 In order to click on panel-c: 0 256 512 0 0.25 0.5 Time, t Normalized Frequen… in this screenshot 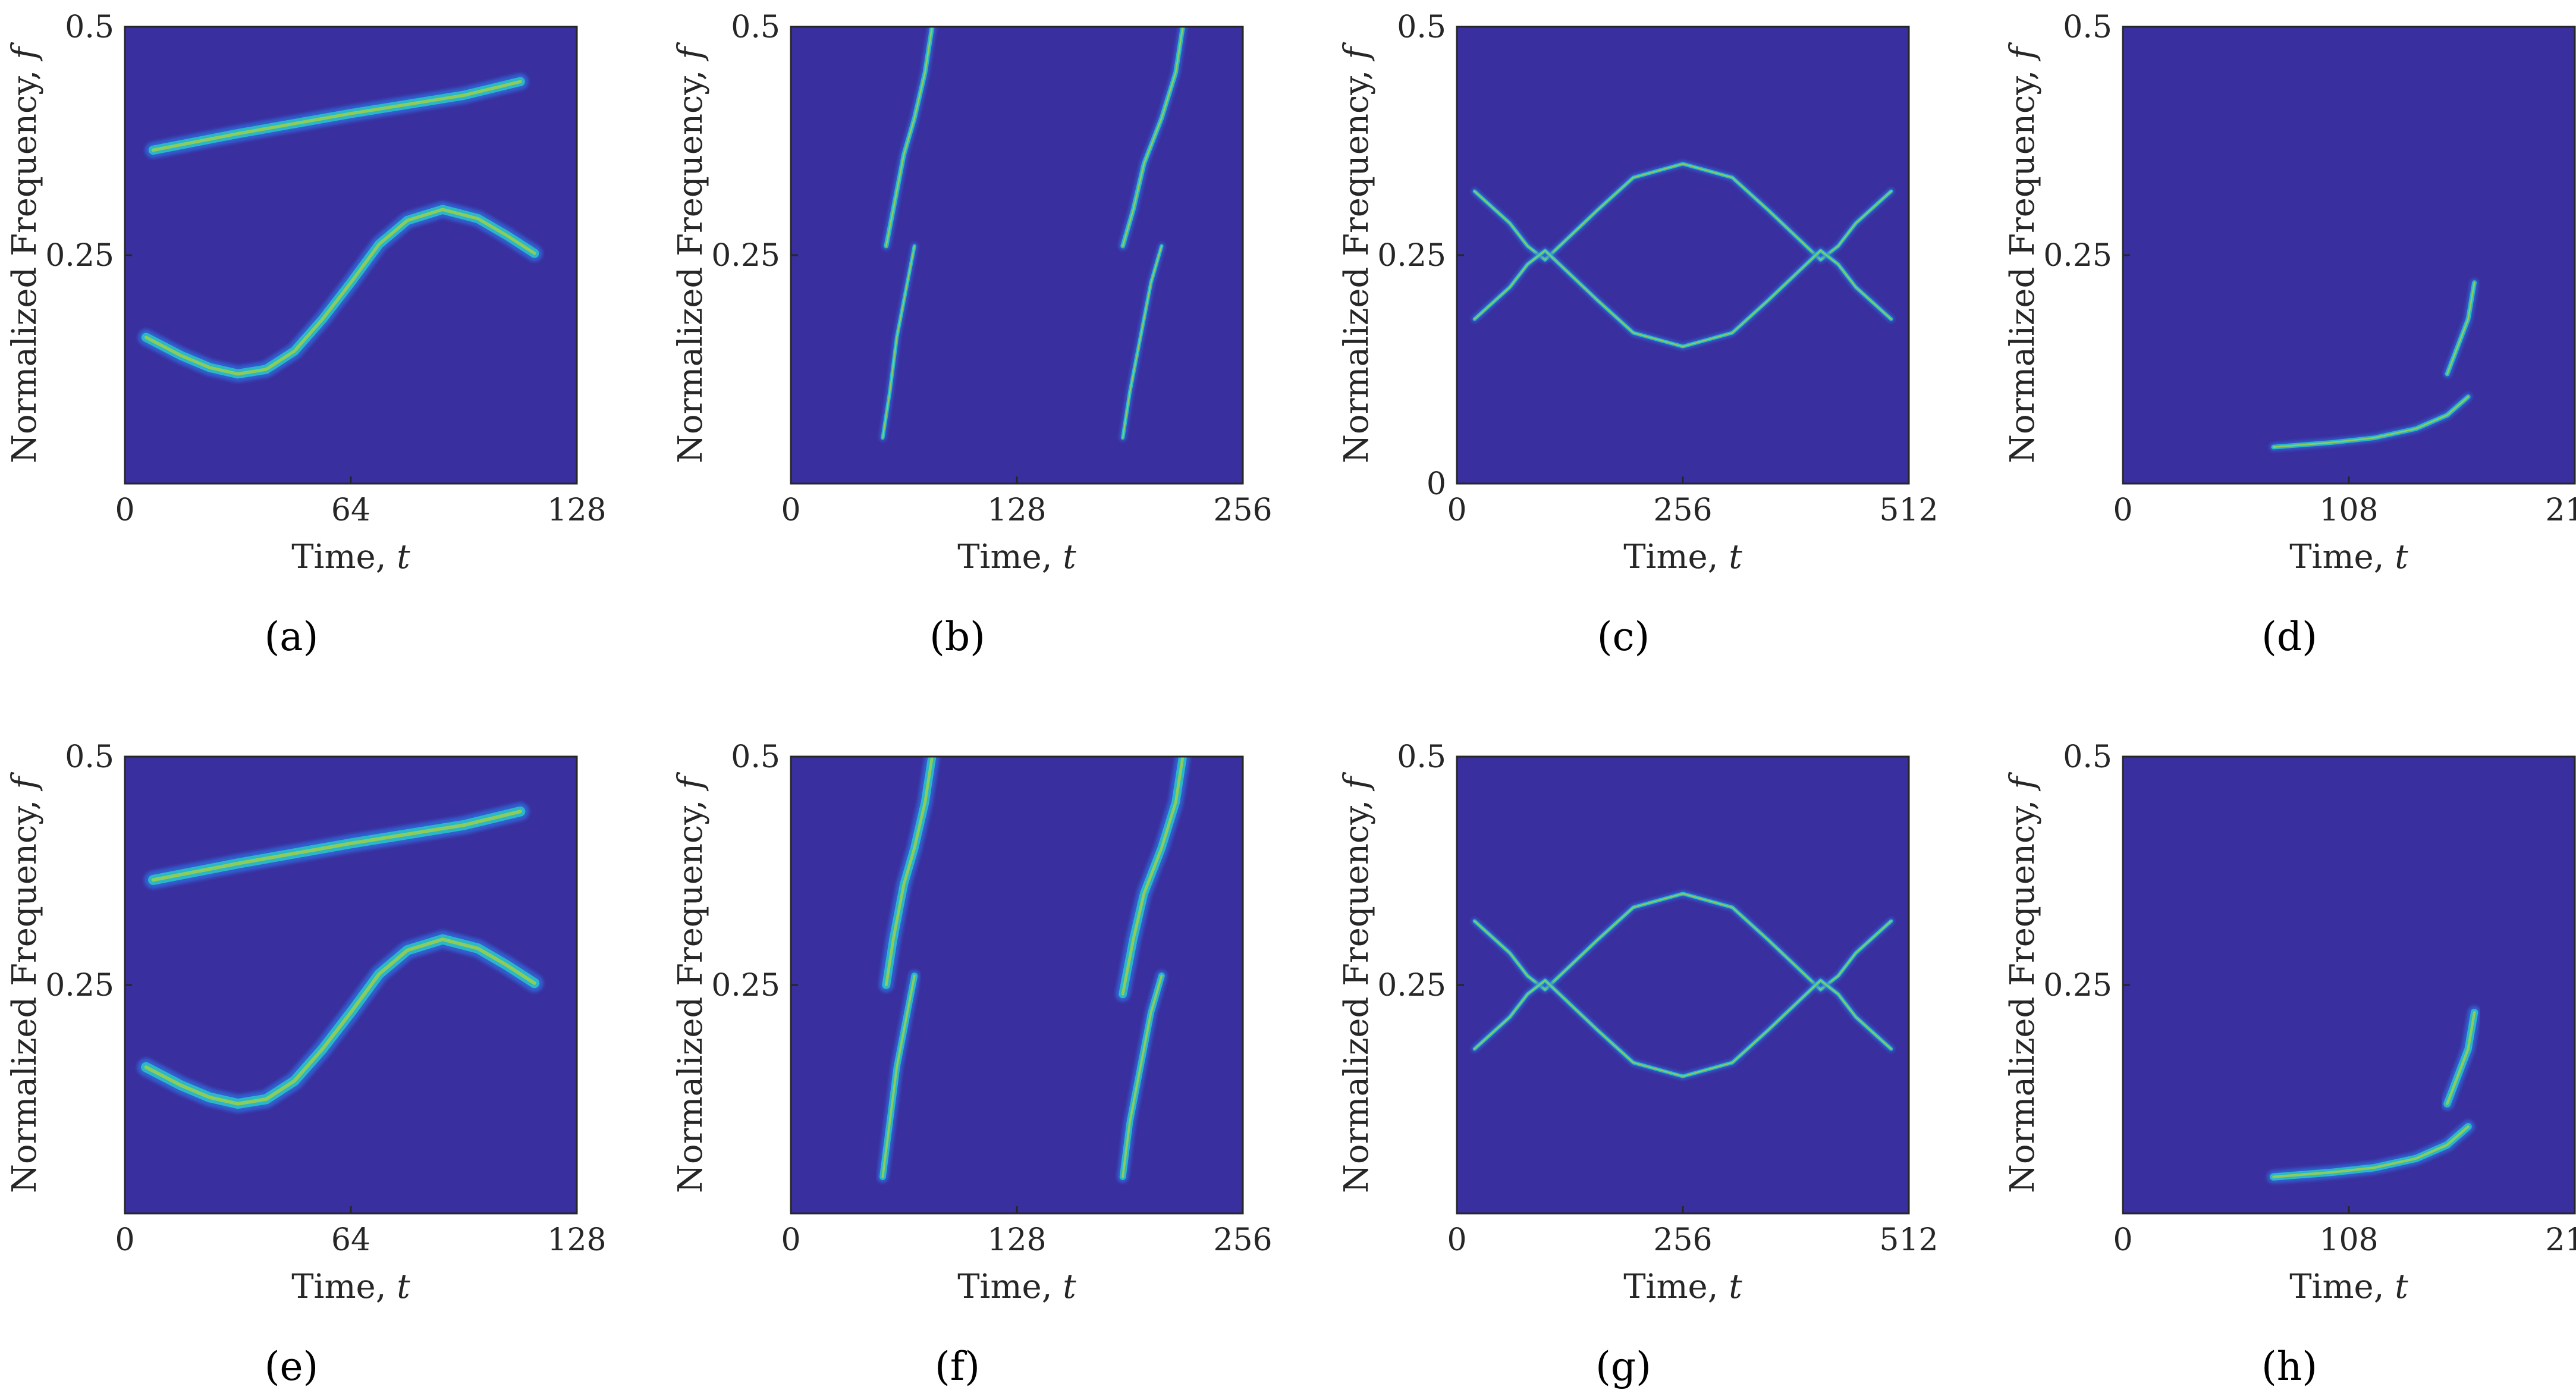, I will do `click(1638, 335)`.